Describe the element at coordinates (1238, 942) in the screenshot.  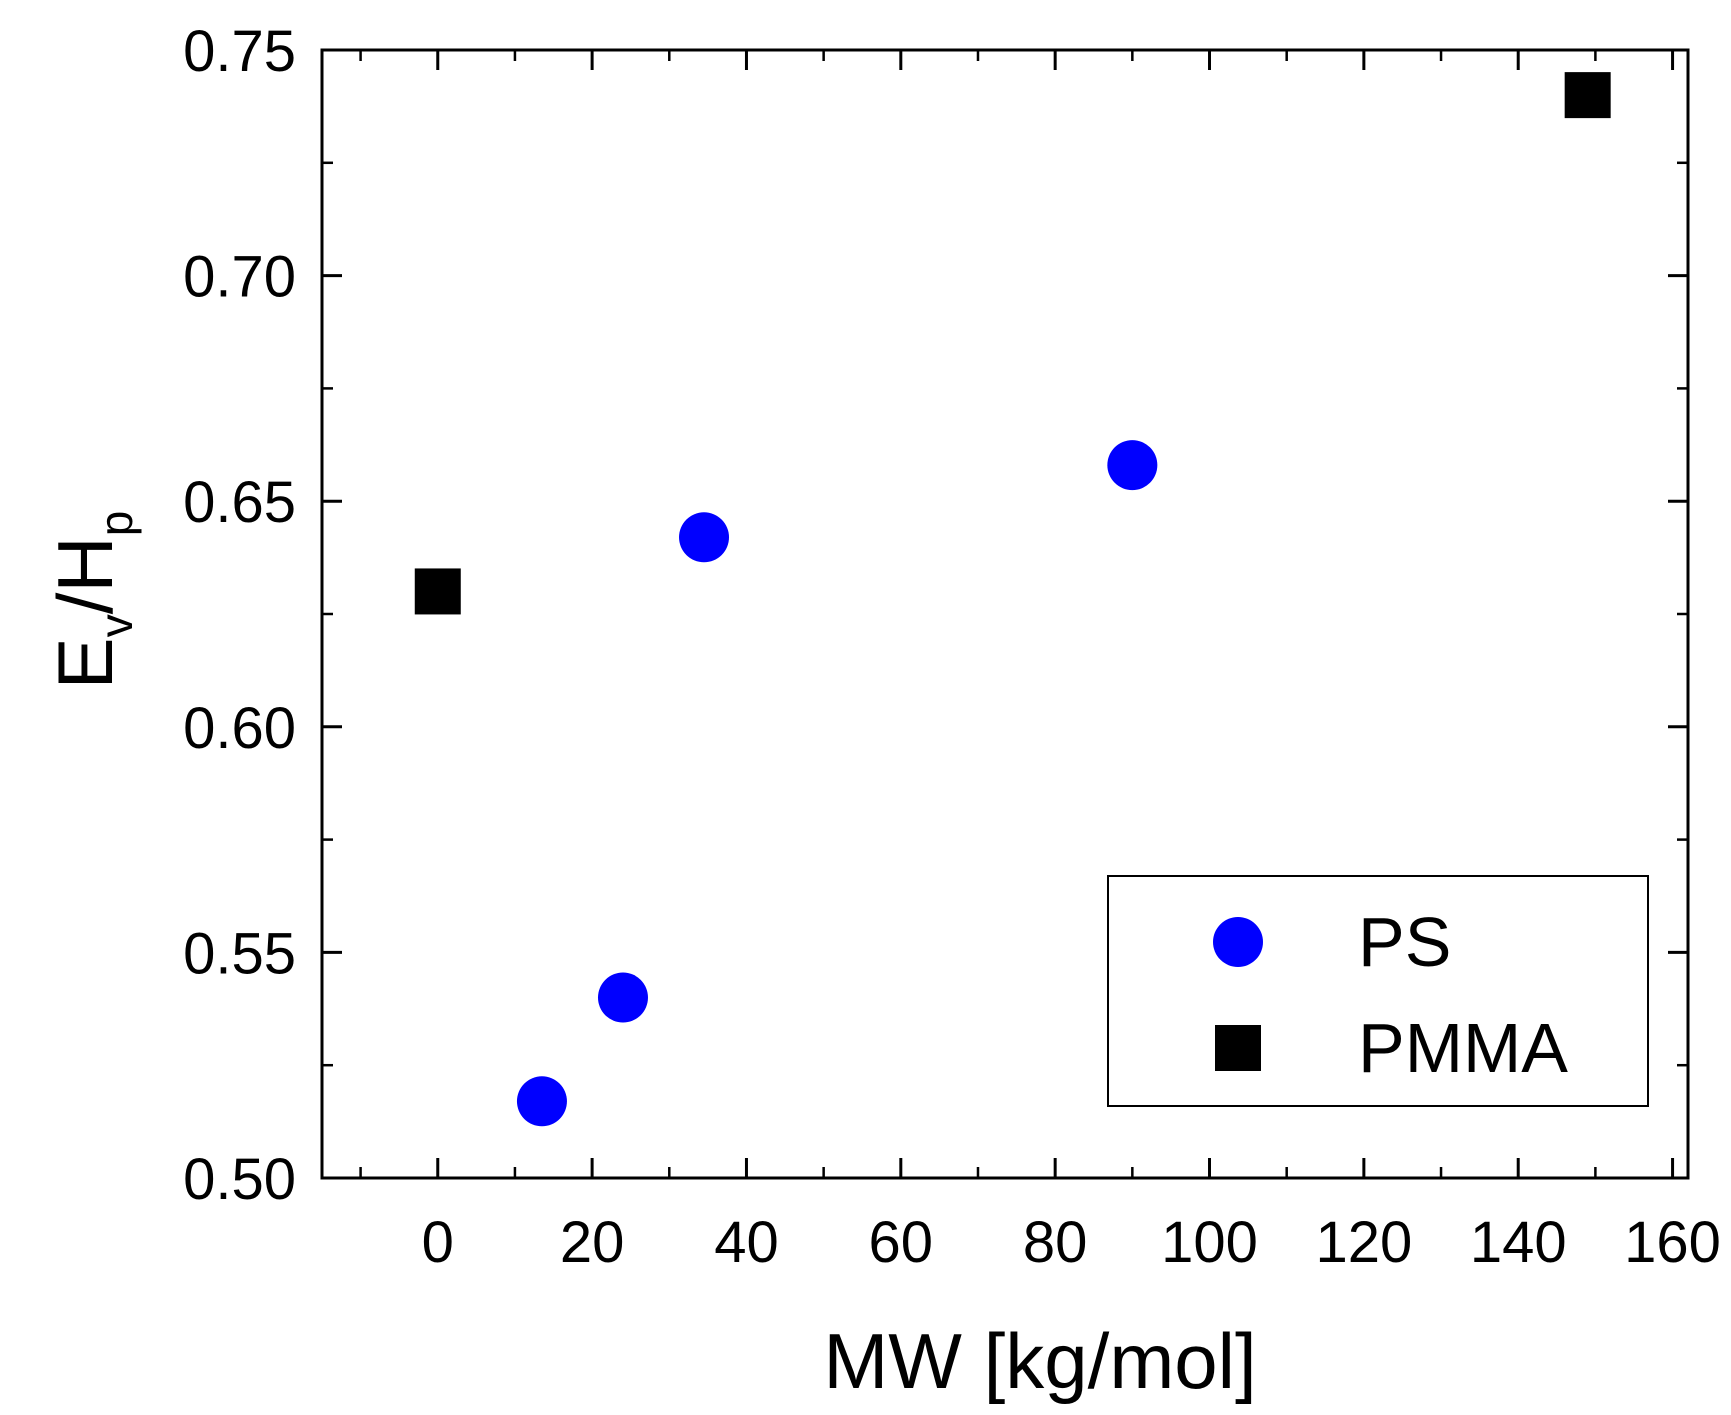
I see `legend-marker-ps` at that location.